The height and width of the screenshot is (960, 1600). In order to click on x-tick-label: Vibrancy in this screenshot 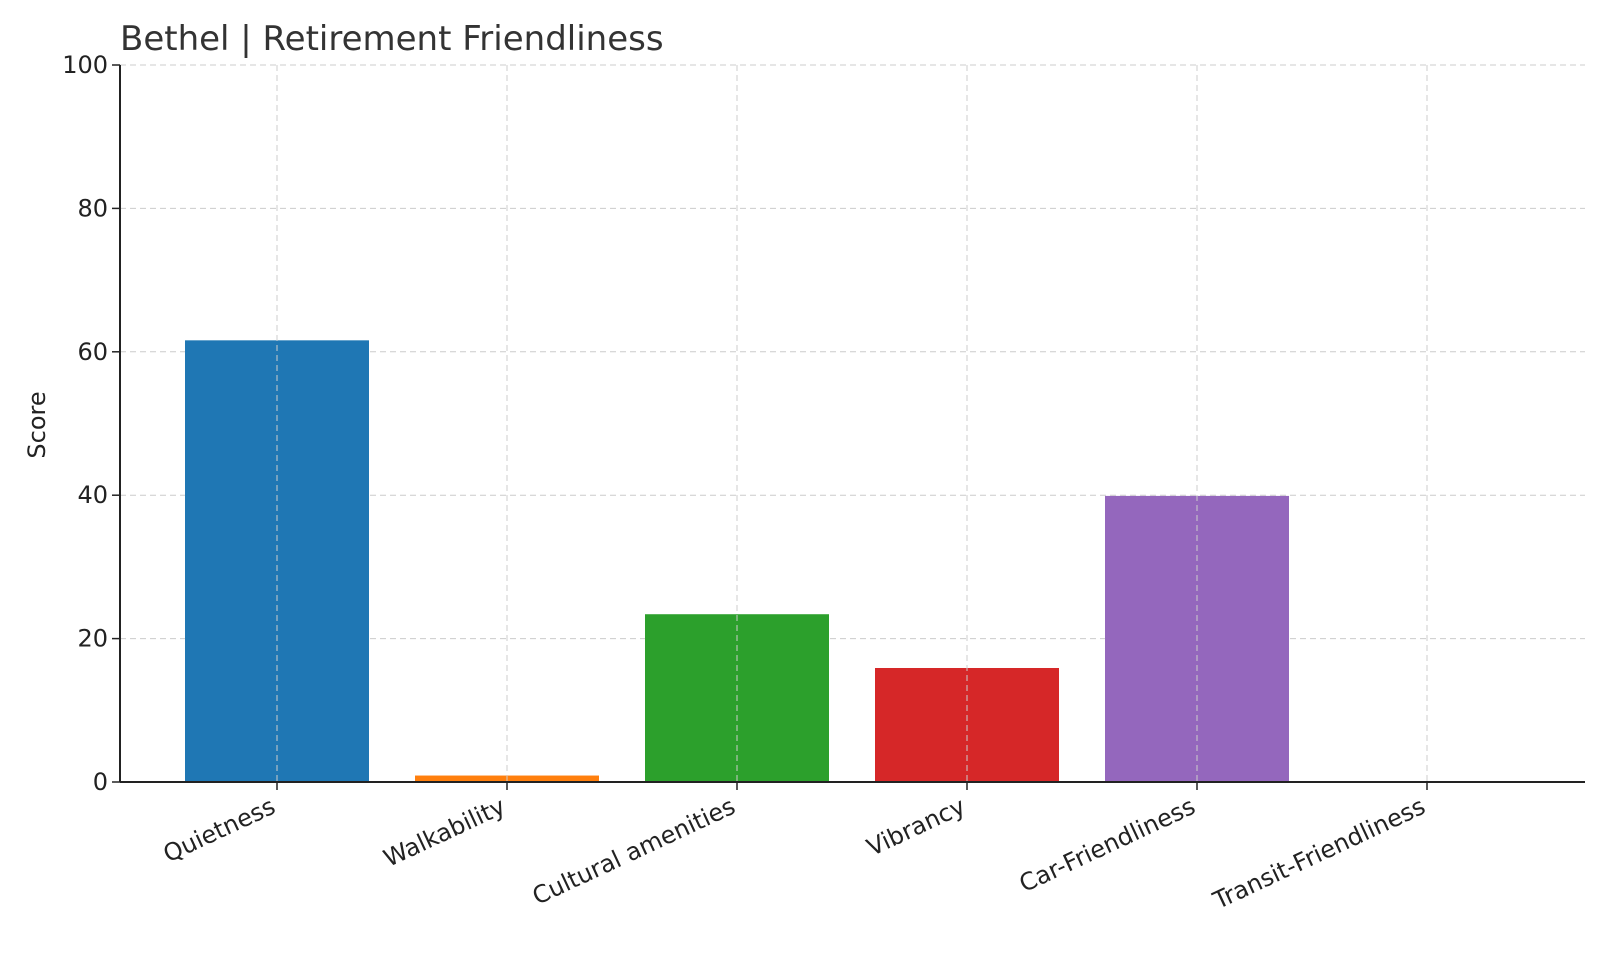, I will do `click(916, 827)`.